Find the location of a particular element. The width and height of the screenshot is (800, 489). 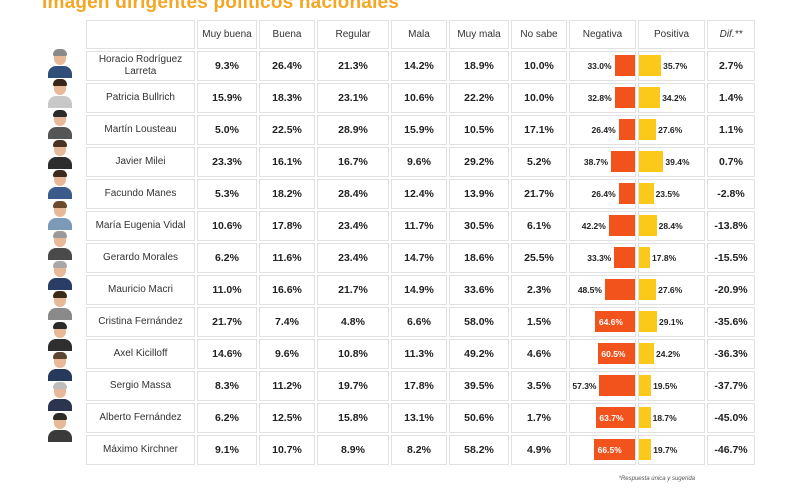

negativa-label: 60.5% is located at coordinates (613, 354).